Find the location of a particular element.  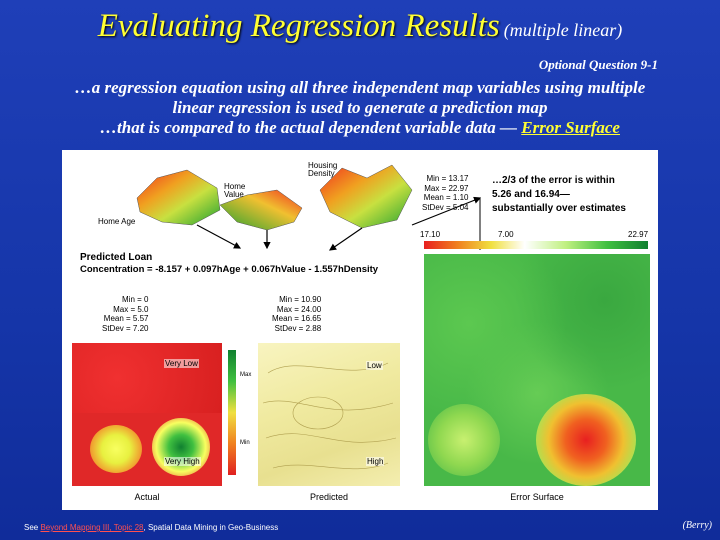

description-highlight: Error Surface is located at coordinates (570, 127).